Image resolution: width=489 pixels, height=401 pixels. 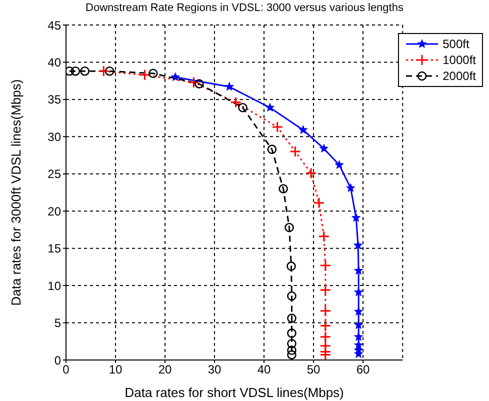 I want to click on y-tick-label: 40, so click(x=55, y=62).